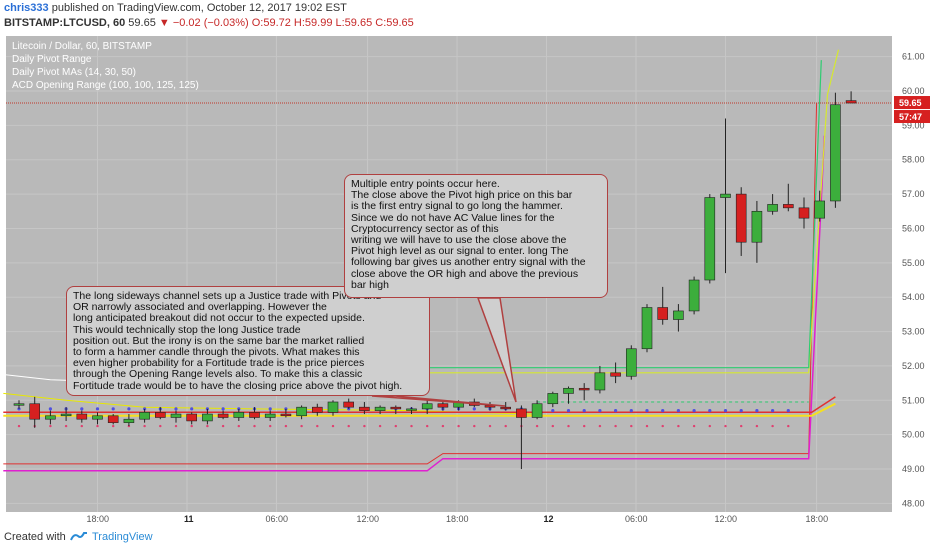  What do you see at coordinates (913, 91) in the screenshot?
I see `y-tick-label: 60.00` at bounding box center [913, 91].